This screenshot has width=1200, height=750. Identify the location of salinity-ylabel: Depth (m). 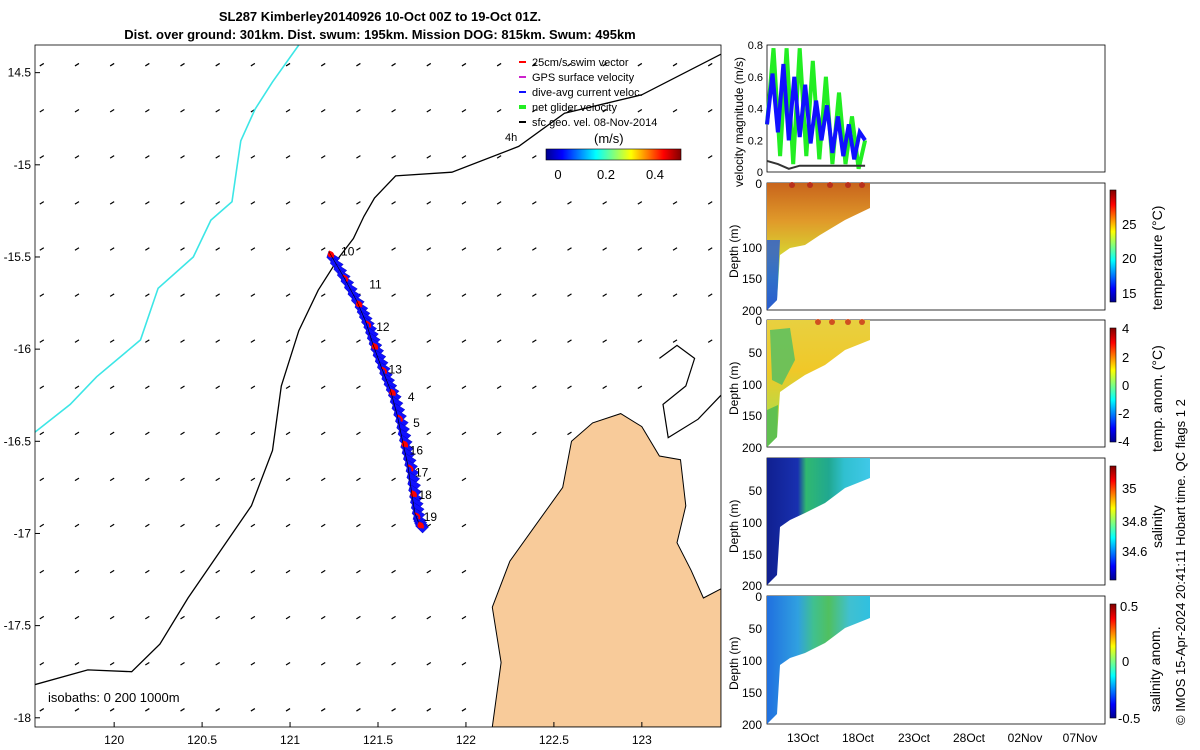
(734, 526).